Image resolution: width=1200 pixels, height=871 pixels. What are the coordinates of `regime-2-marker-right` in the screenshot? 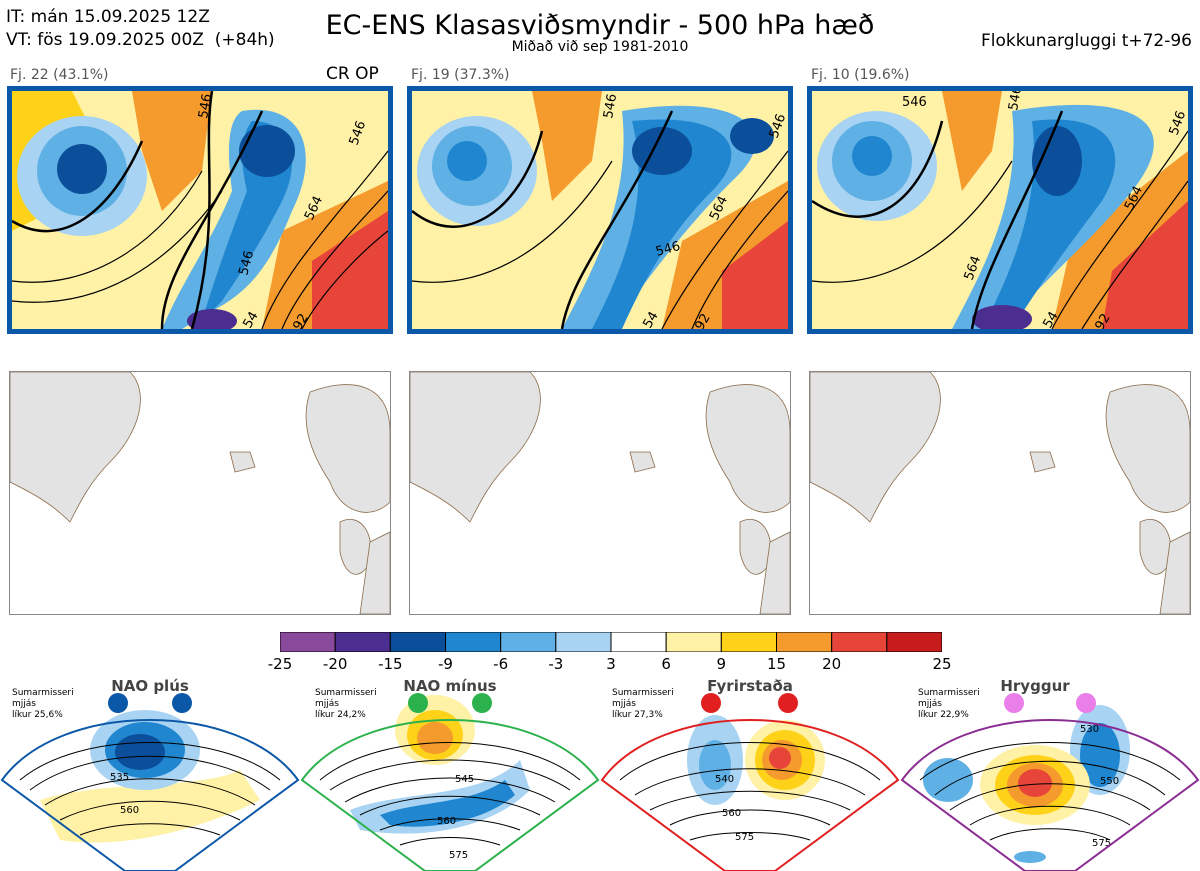 It's located at (482, 703).